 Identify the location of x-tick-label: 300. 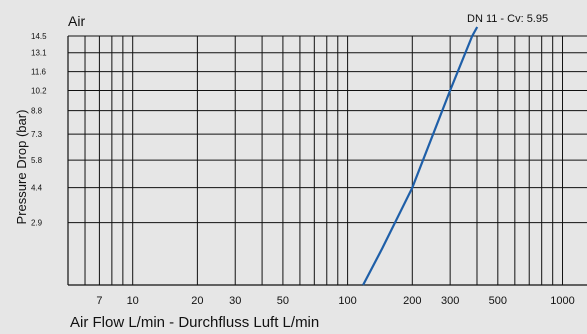
(450, 301).